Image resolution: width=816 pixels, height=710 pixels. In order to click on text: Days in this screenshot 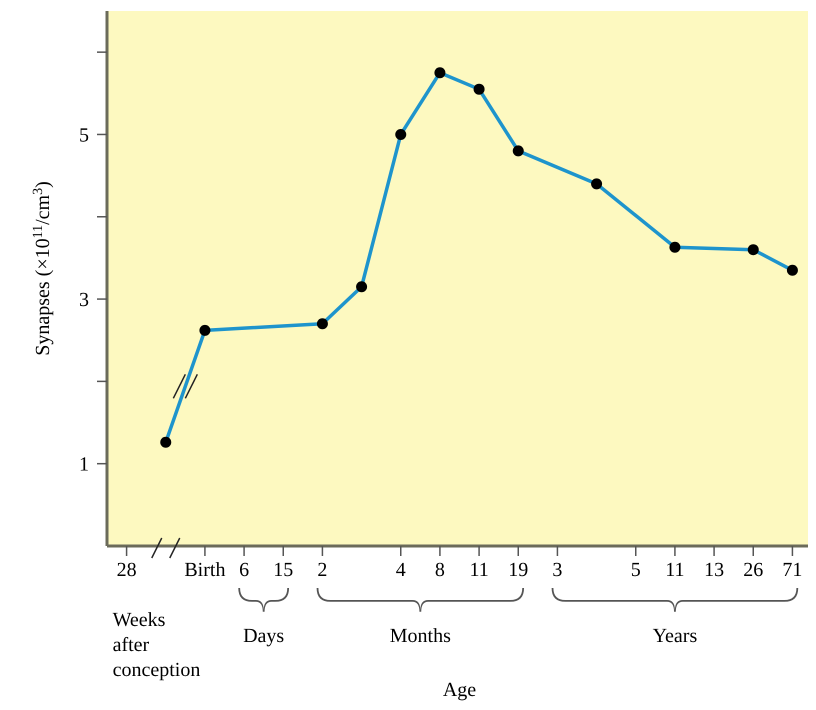, I will do `click(263, 636)`.